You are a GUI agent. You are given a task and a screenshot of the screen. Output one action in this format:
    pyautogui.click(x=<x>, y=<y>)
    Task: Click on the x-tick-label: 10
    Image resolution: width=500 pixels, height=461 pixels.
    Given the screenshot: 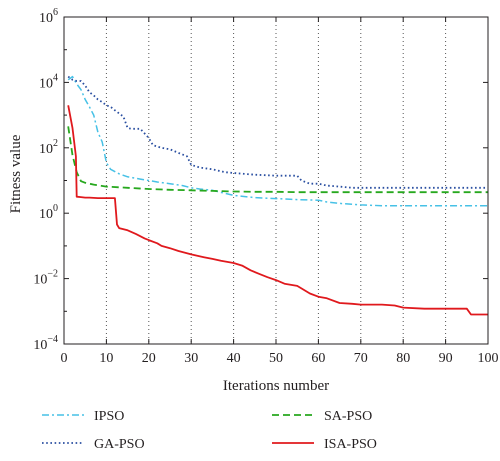 What is the action you would take?
    pyautogui.click(x=106, y=358)
    